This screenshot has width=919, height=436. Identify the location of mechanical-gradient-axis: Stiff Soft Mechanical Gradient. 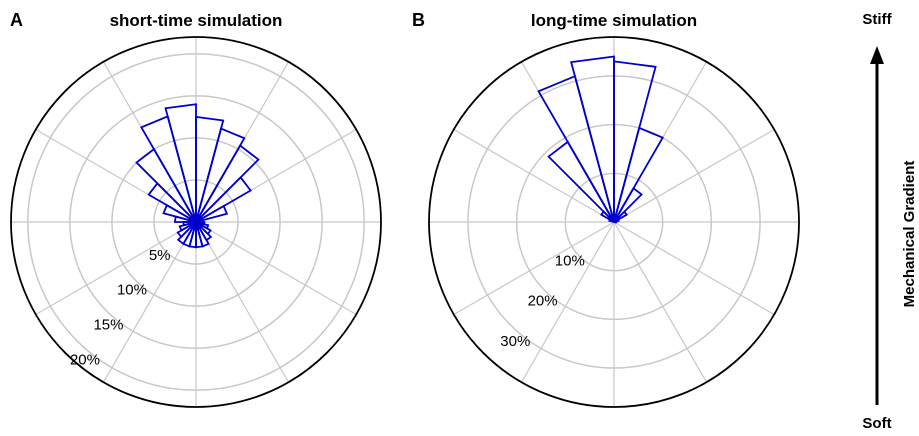
(890, 221).